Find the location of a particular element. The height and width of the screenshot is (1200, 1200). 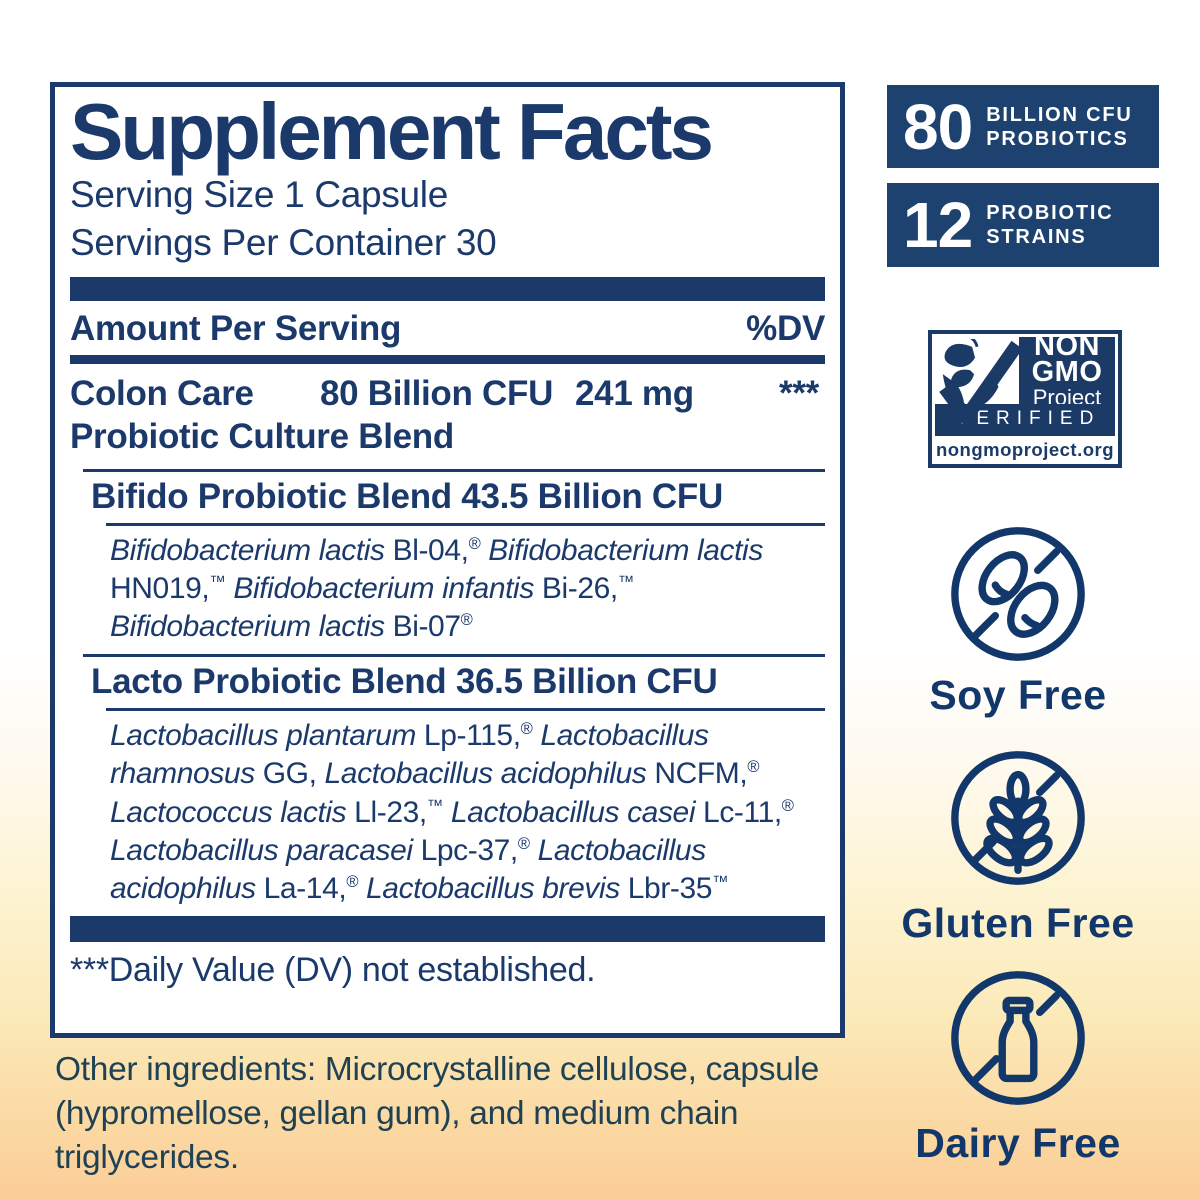

soy-beans-icon is located at coordinates (1018, 594).